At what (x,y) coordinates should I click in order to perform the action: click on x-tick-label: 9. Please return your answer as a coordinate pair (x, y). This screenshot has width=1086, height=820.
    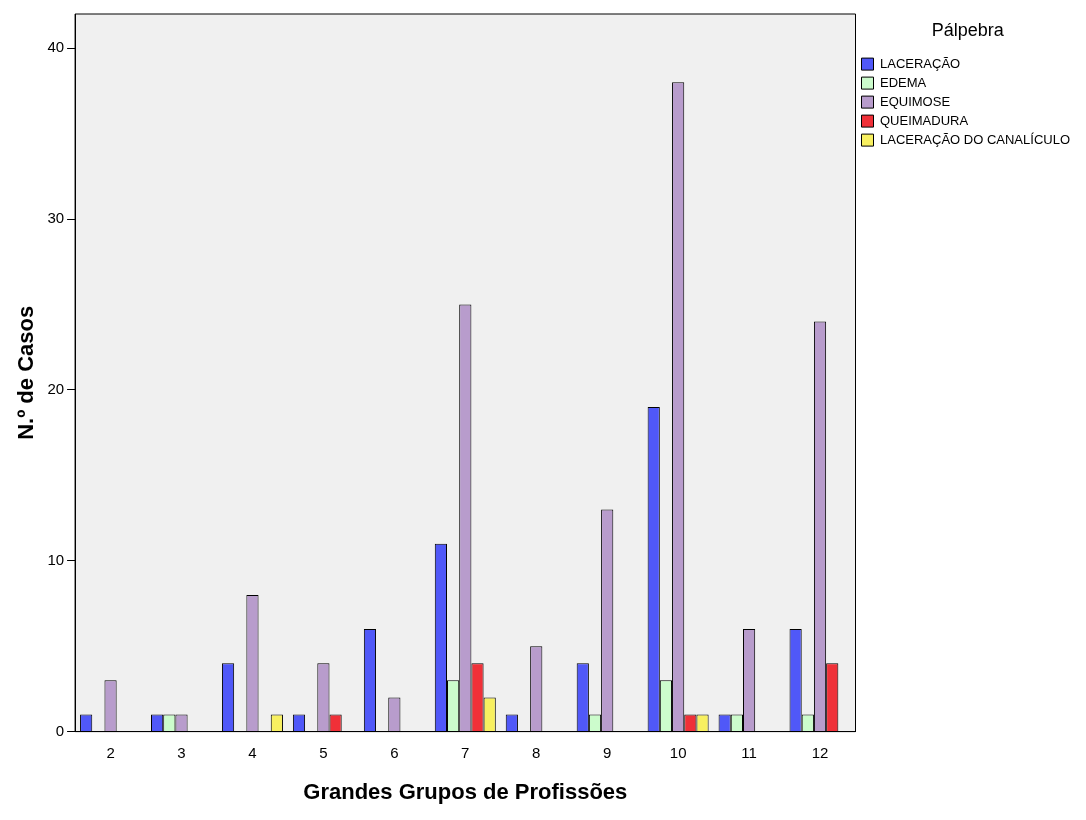
    Looking at the image, I should click on (607, 752).